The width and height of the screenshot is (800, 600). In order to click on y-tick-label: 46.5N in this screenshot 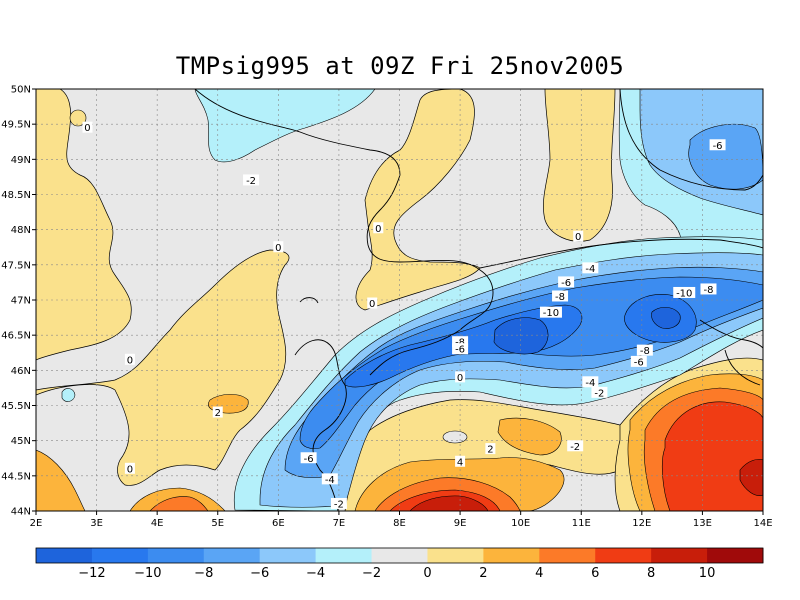, I will do `click(16, 336)`.